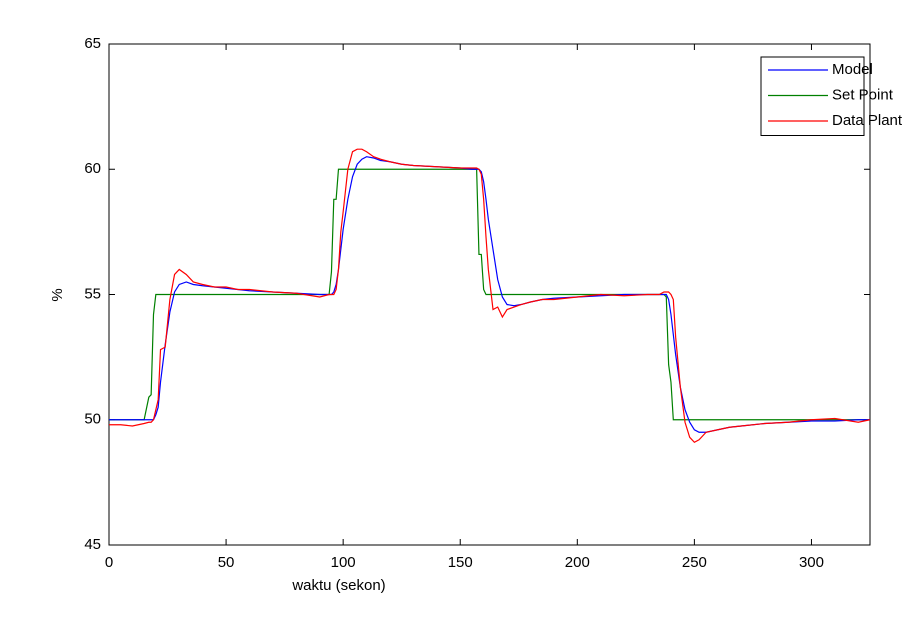 The height and width of the screenshot is (619, 917). I want to click on legend-label: Set Point, so click(863, 94).